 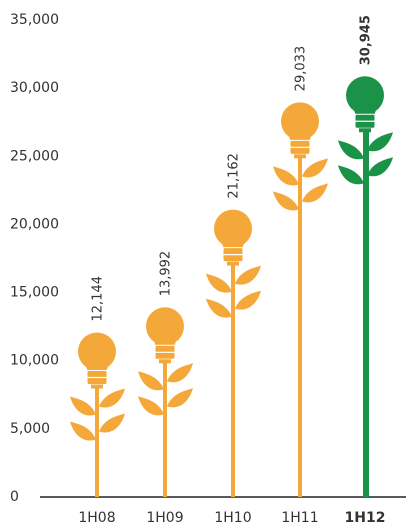 What do you see at coordinates (34, 156) in the screenshot?
I see `y-tick-label: 25,000` at bounding box center [34, 156].